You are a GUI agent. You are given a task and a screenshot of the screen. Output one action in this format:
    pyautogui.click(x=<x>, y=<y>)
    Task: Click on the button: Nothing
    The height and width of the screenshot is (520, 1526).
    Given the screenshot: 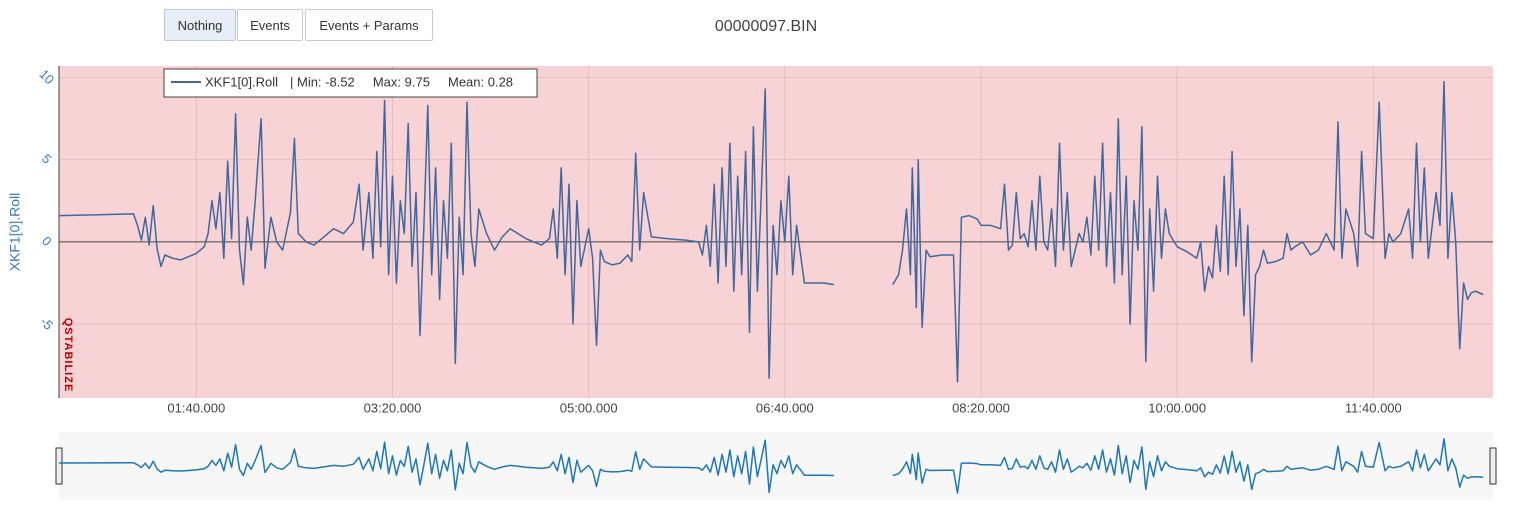 What is the action you would take?
    pyautogui.click(x=200, y=25)
    